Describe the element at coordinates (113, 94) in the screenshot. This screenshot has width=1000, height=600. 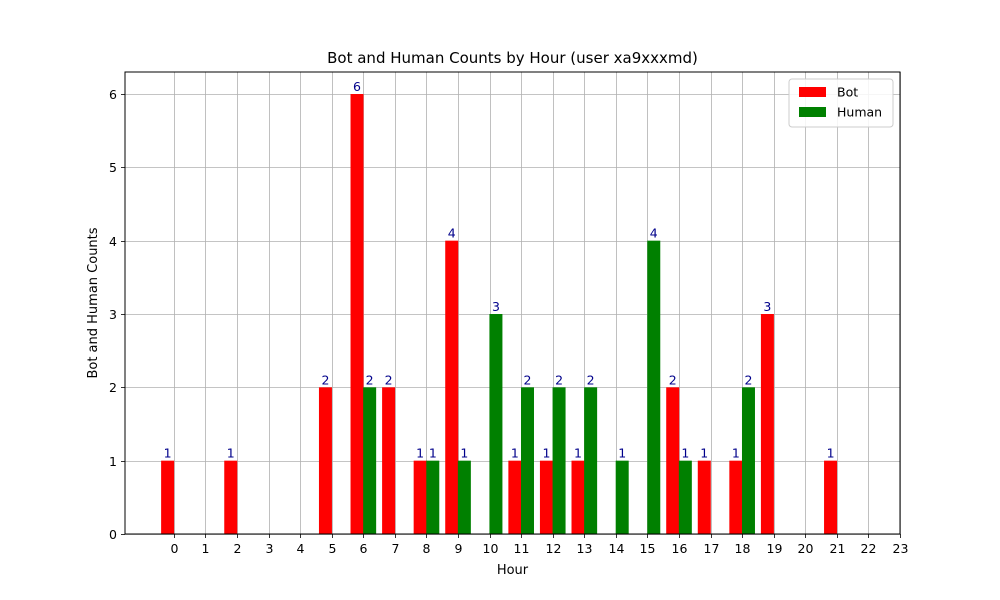
I see `y-tick-label: 6` at that location.